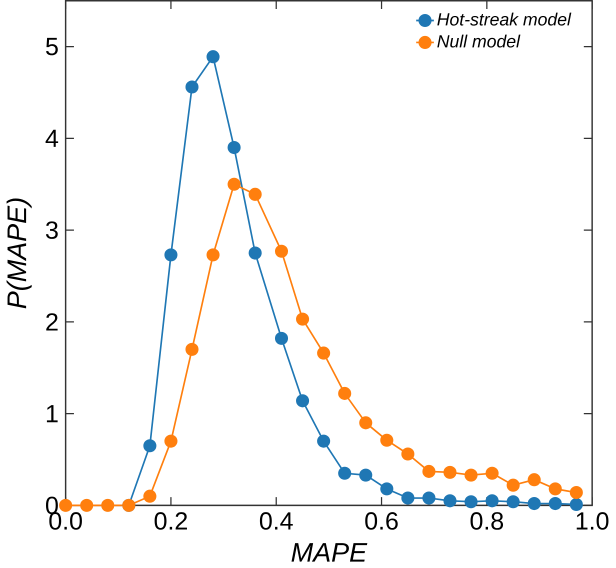 Image resolution: width=616 pixels, height=568 pixels. Describe the element at coordinates (52, 321) in the screenshot. I see `y-tick-label: 2` at that location.